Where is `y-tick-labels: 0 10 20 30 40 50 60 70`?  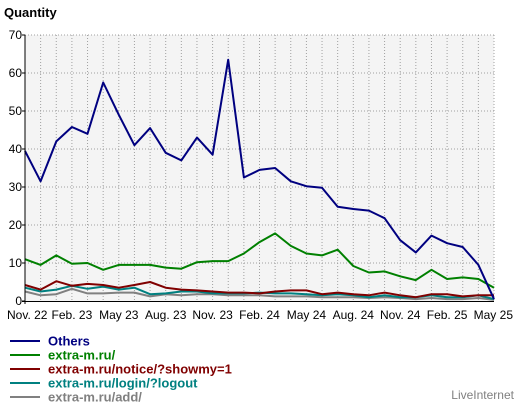 y-tick-labels: 0 10 20 30 40 50 60 70 is located at coordinates (16, 168).